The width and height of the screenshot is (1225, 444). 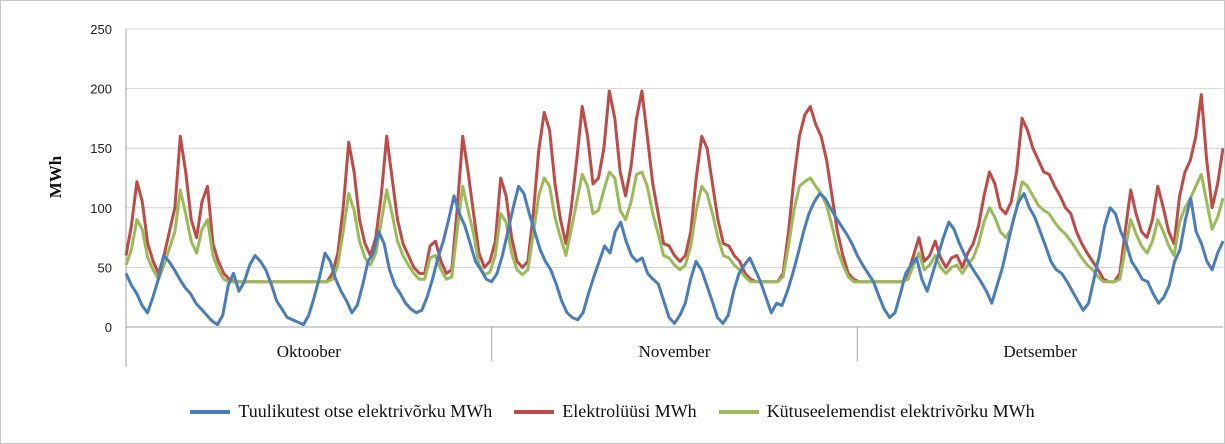 What do you see at coordinates (534, 411) in the screenshot?
I see `legend-swatch-electrolysis` at bounding box center [534, 411].